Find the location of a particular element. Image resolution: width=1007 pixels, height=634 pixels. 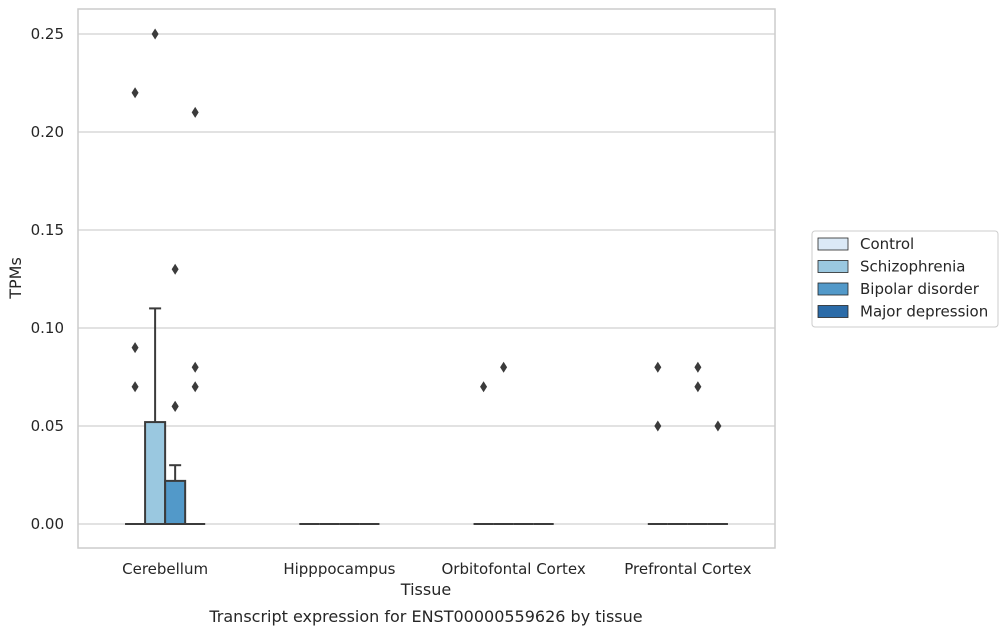

legend-frame is located at coordinates (905, 279).